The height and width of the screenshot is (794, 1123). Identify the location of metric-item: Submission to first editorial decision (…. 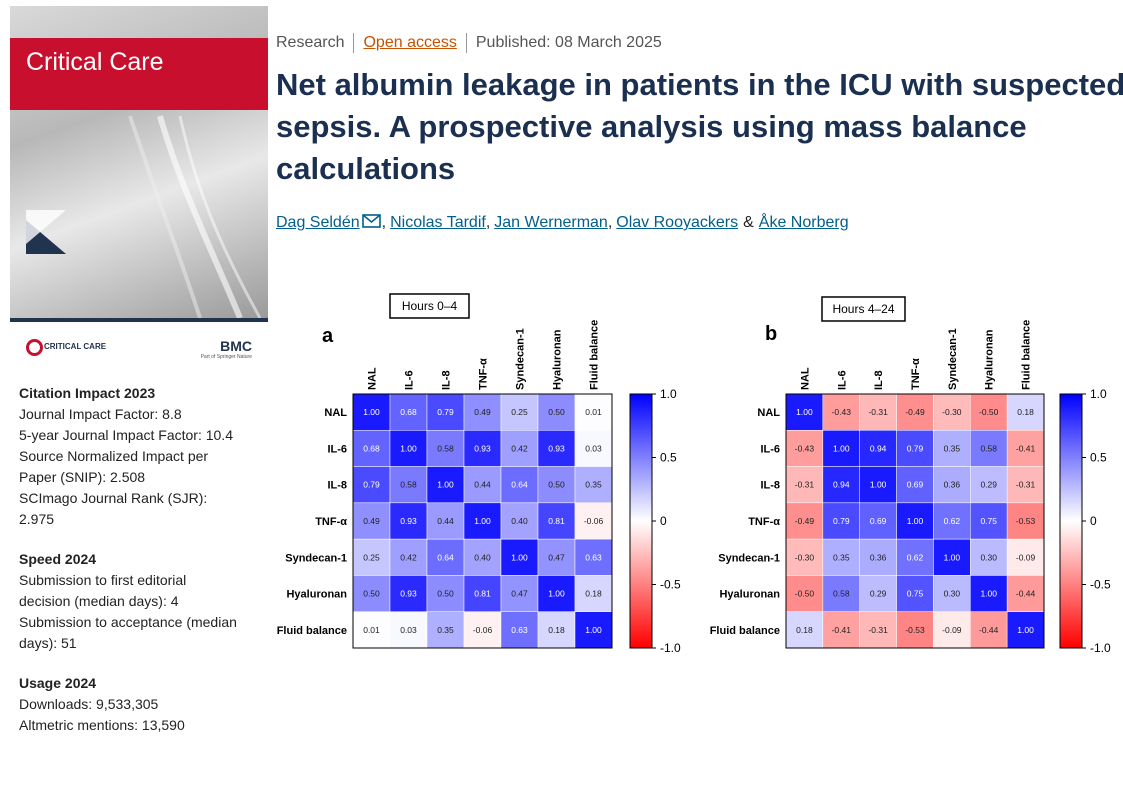
(103, 590).